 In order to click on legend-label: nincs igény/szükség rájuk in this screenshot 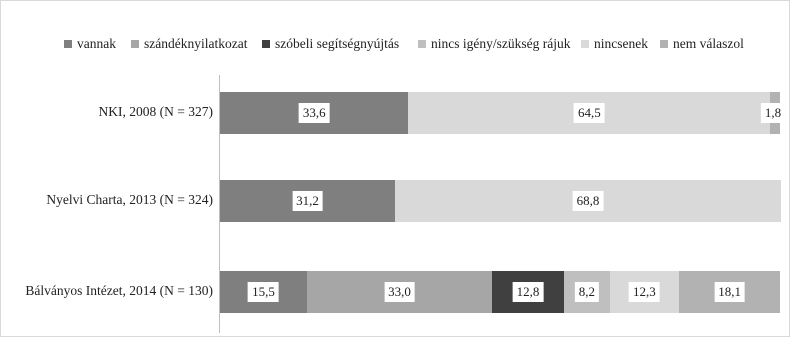, I will do `click(501, 43)`.